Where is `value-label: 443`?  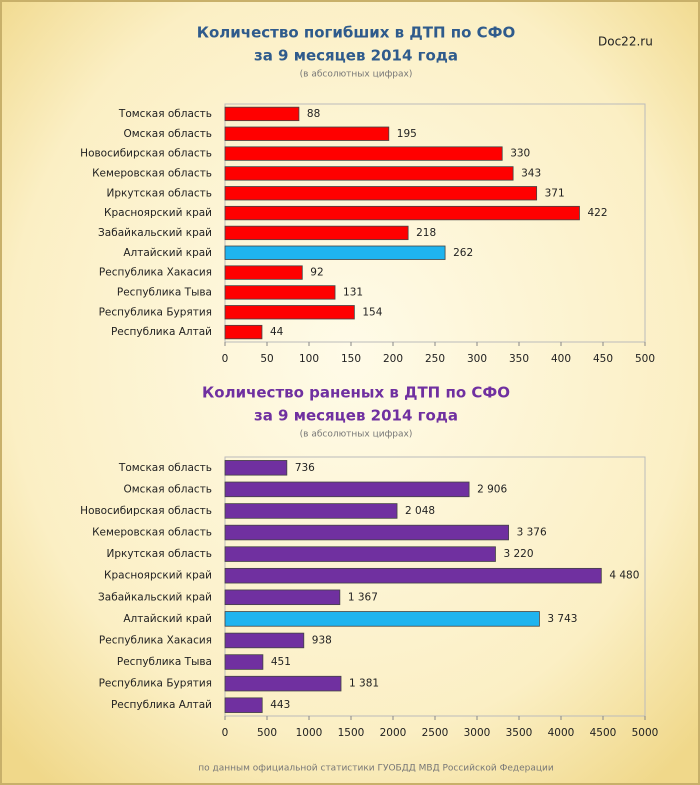 value-label: 443 is located at coordinates (280, 705).